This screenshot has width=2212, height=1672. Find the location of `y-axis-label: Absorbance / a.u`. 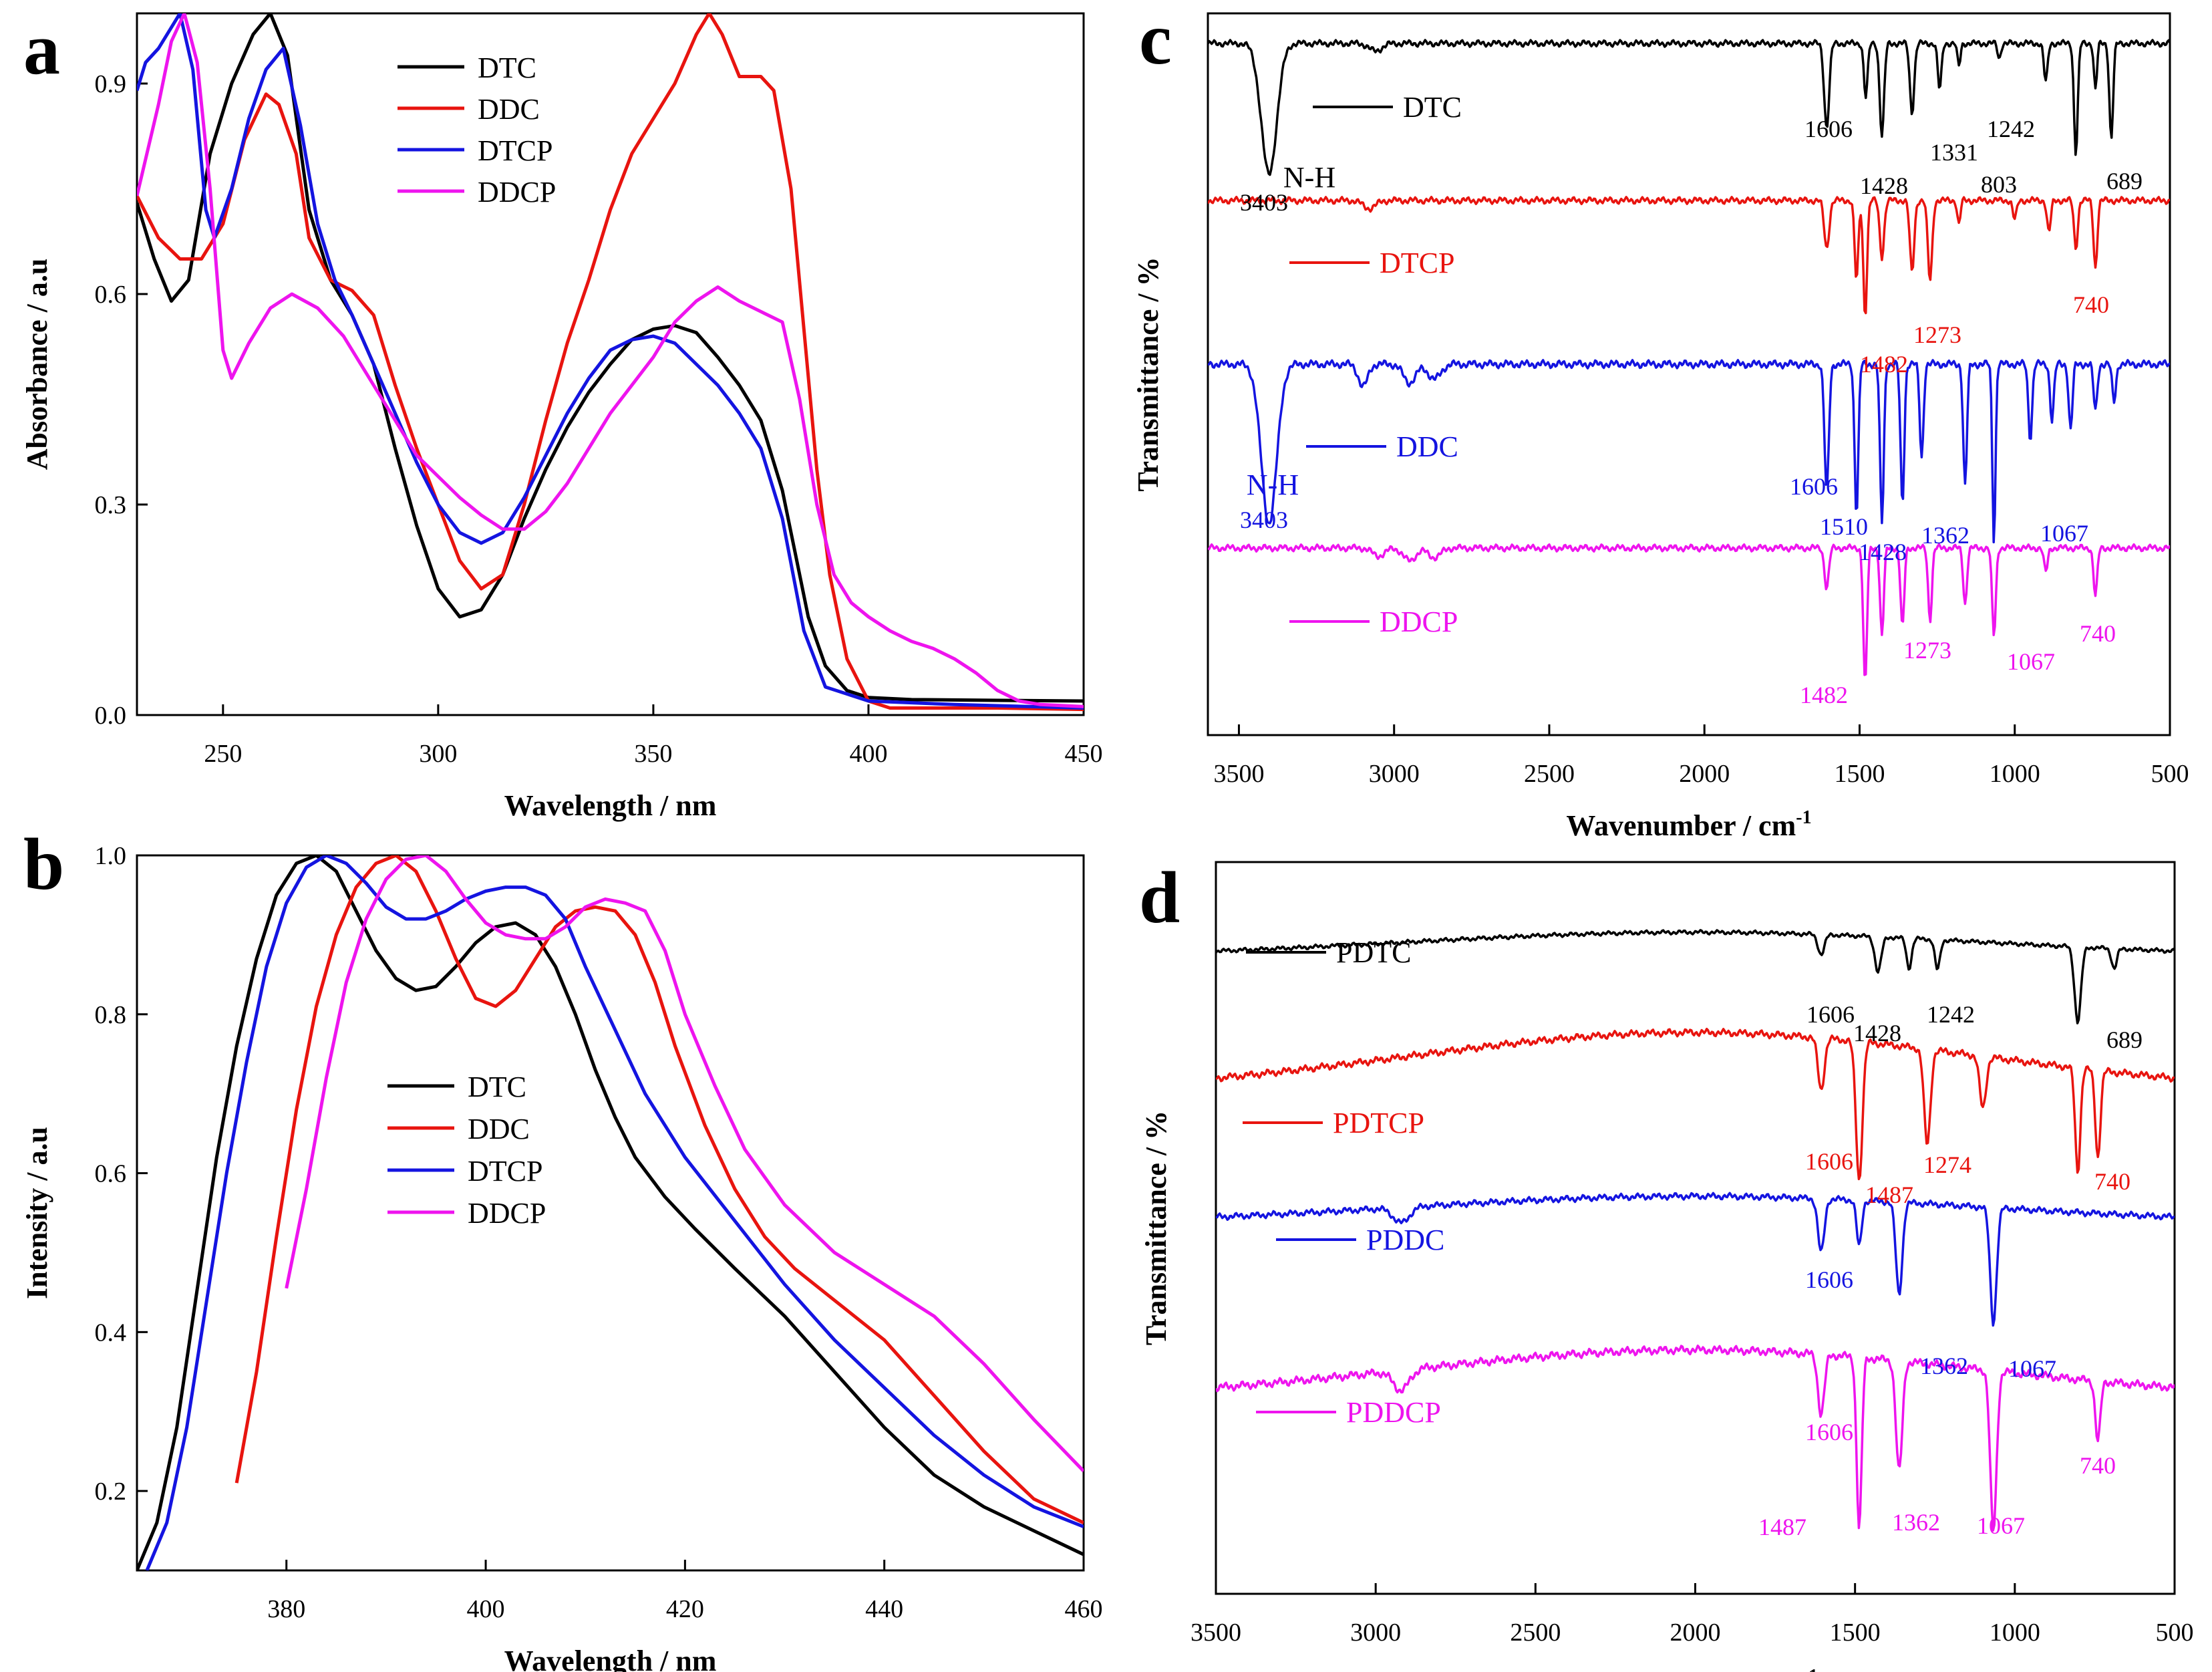

y-axis-label: Absorbance / a.u is located at coordinates (37, 364).